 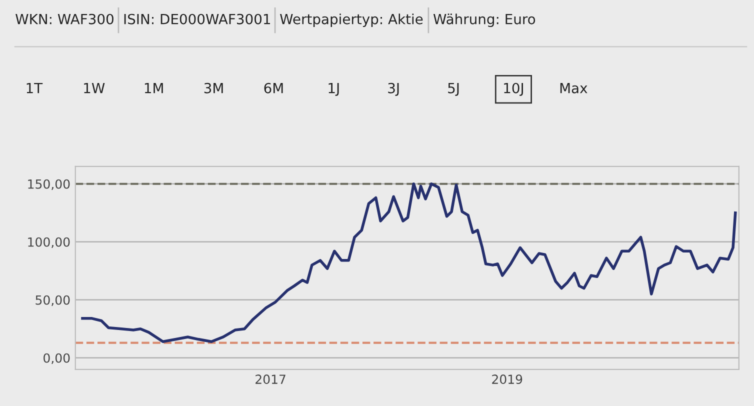 What do you see at coordinates (393, 89) in the screenshot?
I see `text: 3J` at bounding box center [393, 89].